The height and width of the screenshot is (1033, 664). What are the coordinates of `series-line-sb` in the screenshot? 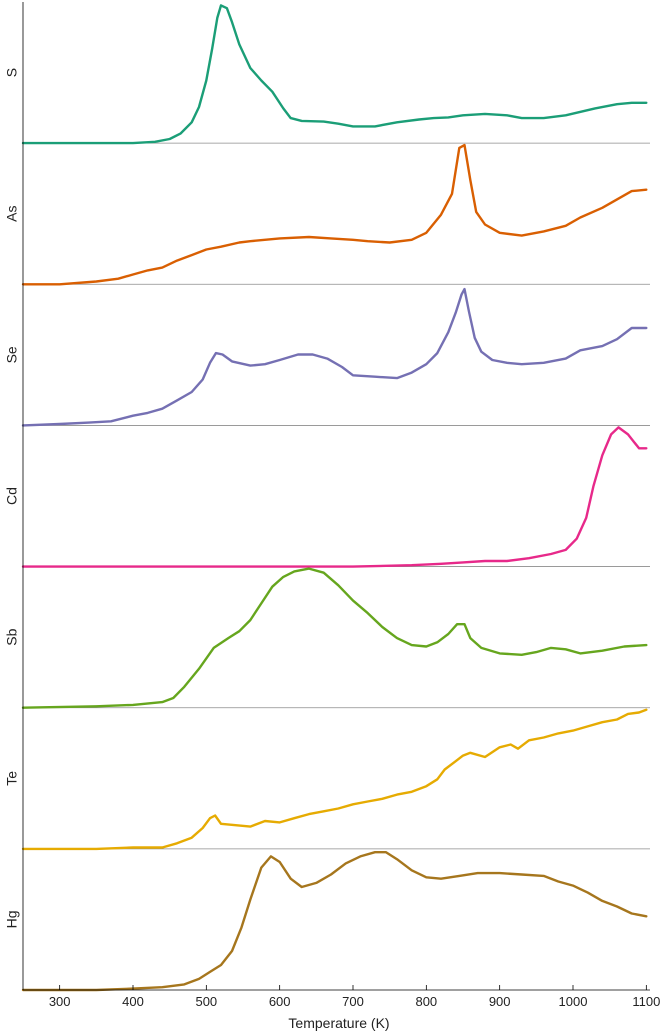 It's located at (334, 638).